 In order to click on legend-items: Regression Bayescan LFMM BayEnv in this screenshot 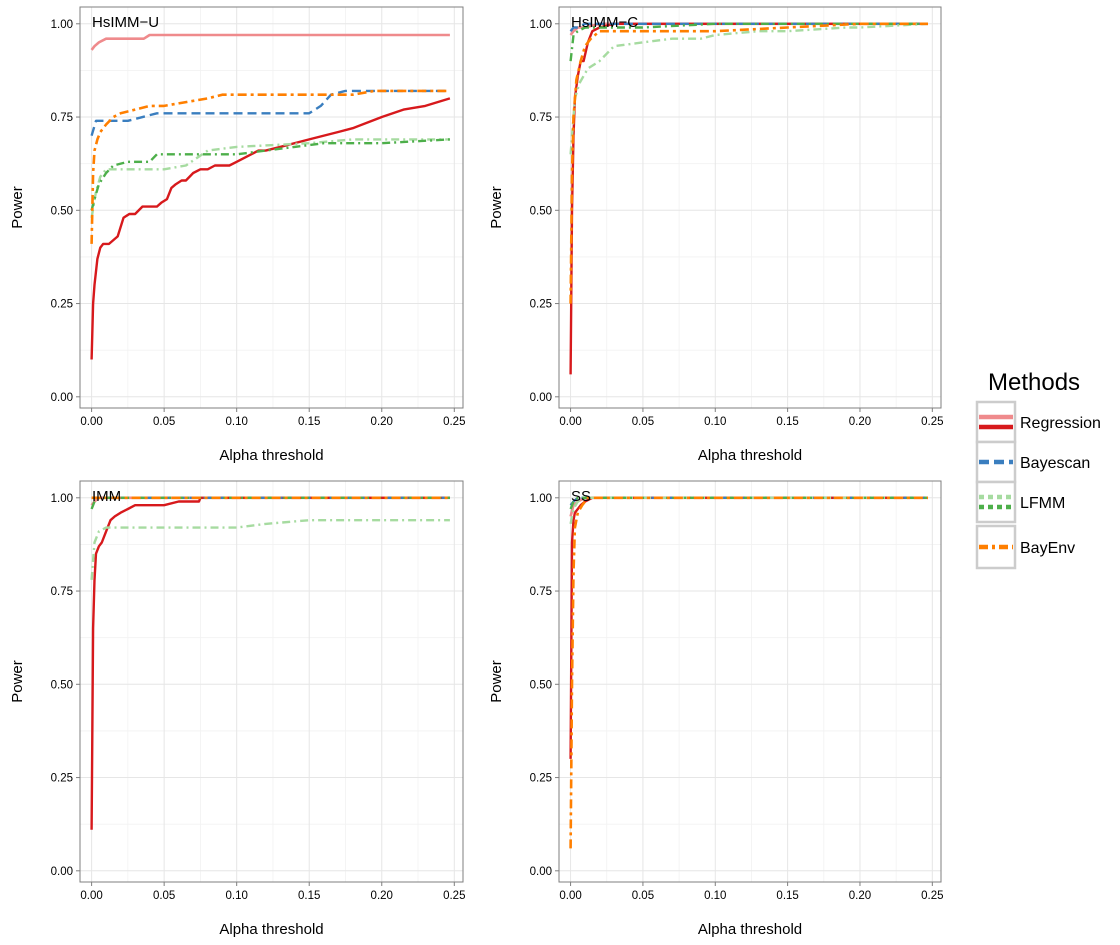, I will do `click(1038, 485)`.